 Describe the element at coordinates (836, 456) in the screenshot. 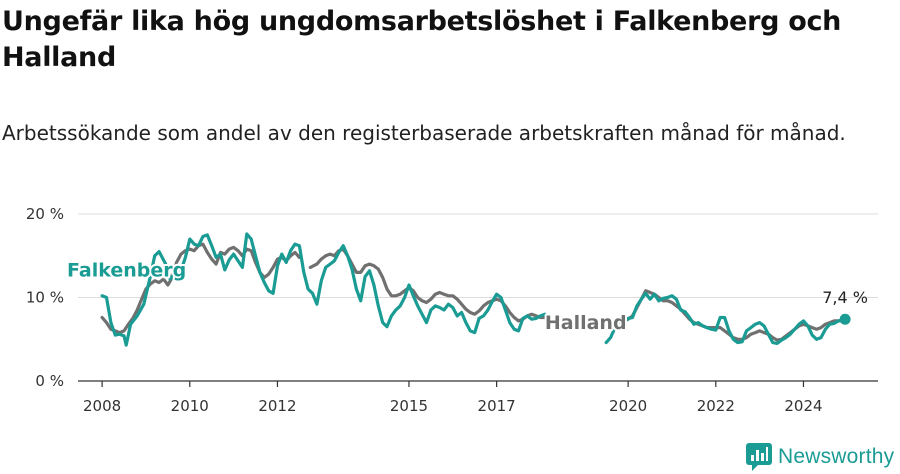

I see `brand-name: Newsworthy` at that location.